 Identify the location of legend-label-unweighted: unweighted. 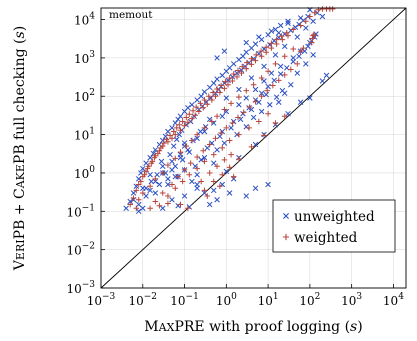
(334, 217).